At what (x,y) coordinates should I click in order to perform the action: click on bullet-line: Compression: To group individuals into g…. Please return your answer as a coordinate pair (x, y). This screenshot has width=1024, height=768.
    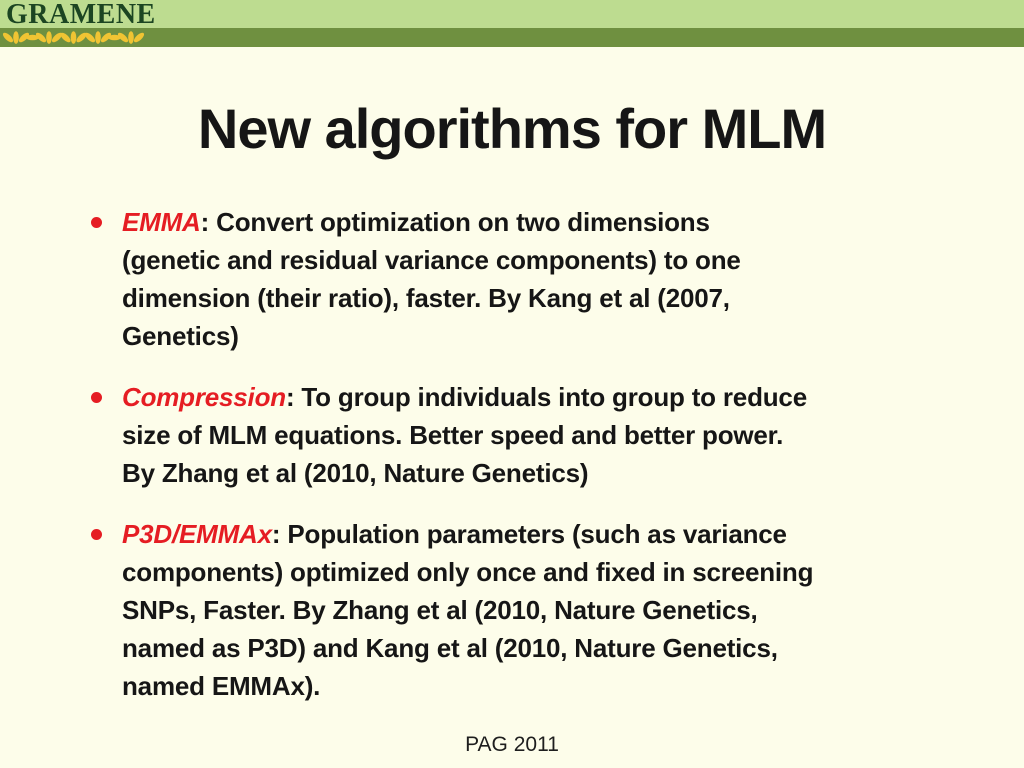
    Looking at the image, I should click on (536, 397).